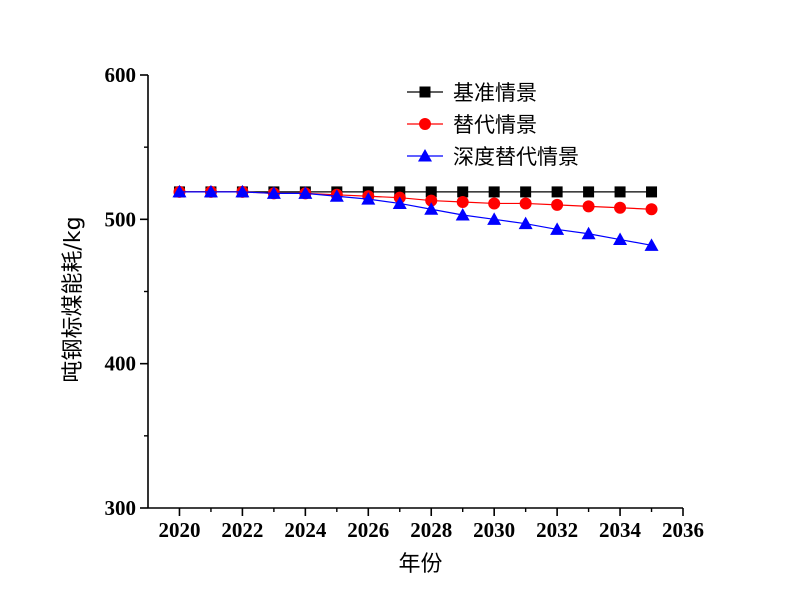 The image size is (800, 614). Describe the element at coordinates (494, 530) in the screenshot. I see `x-tick-label: 2030` at that location.